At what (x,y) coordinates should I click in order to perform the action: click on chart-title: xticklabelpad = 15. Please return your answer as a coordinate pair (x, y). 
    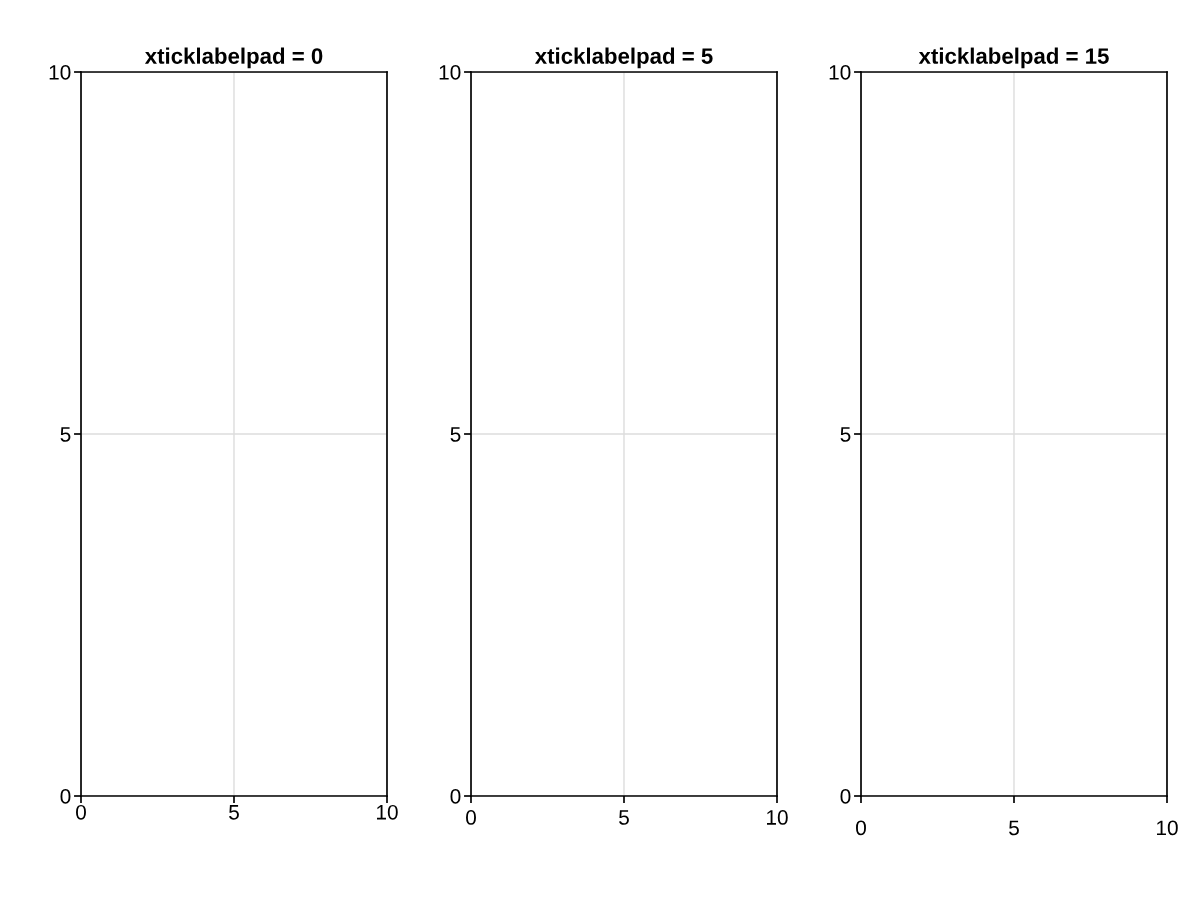
    Looking at the image, I should click on (1013, 58).